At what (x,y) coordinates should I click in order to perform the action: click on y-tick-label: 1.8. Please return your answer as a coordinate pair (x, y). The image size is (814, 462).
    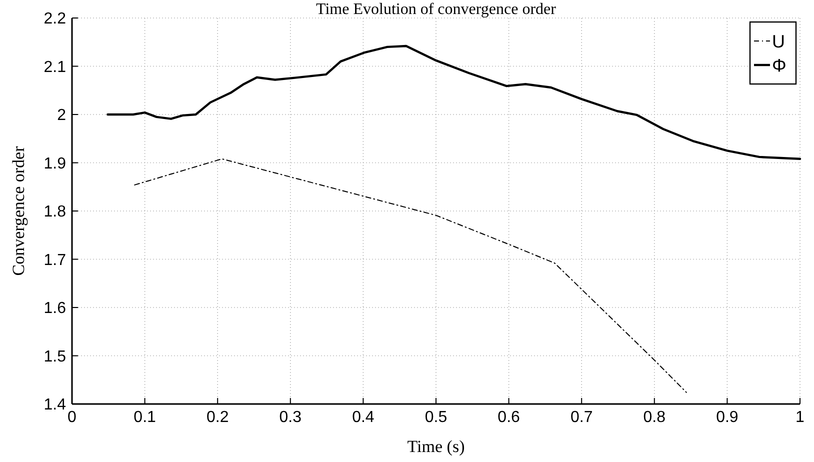
    Looking at the image, I should click on (55, 212).